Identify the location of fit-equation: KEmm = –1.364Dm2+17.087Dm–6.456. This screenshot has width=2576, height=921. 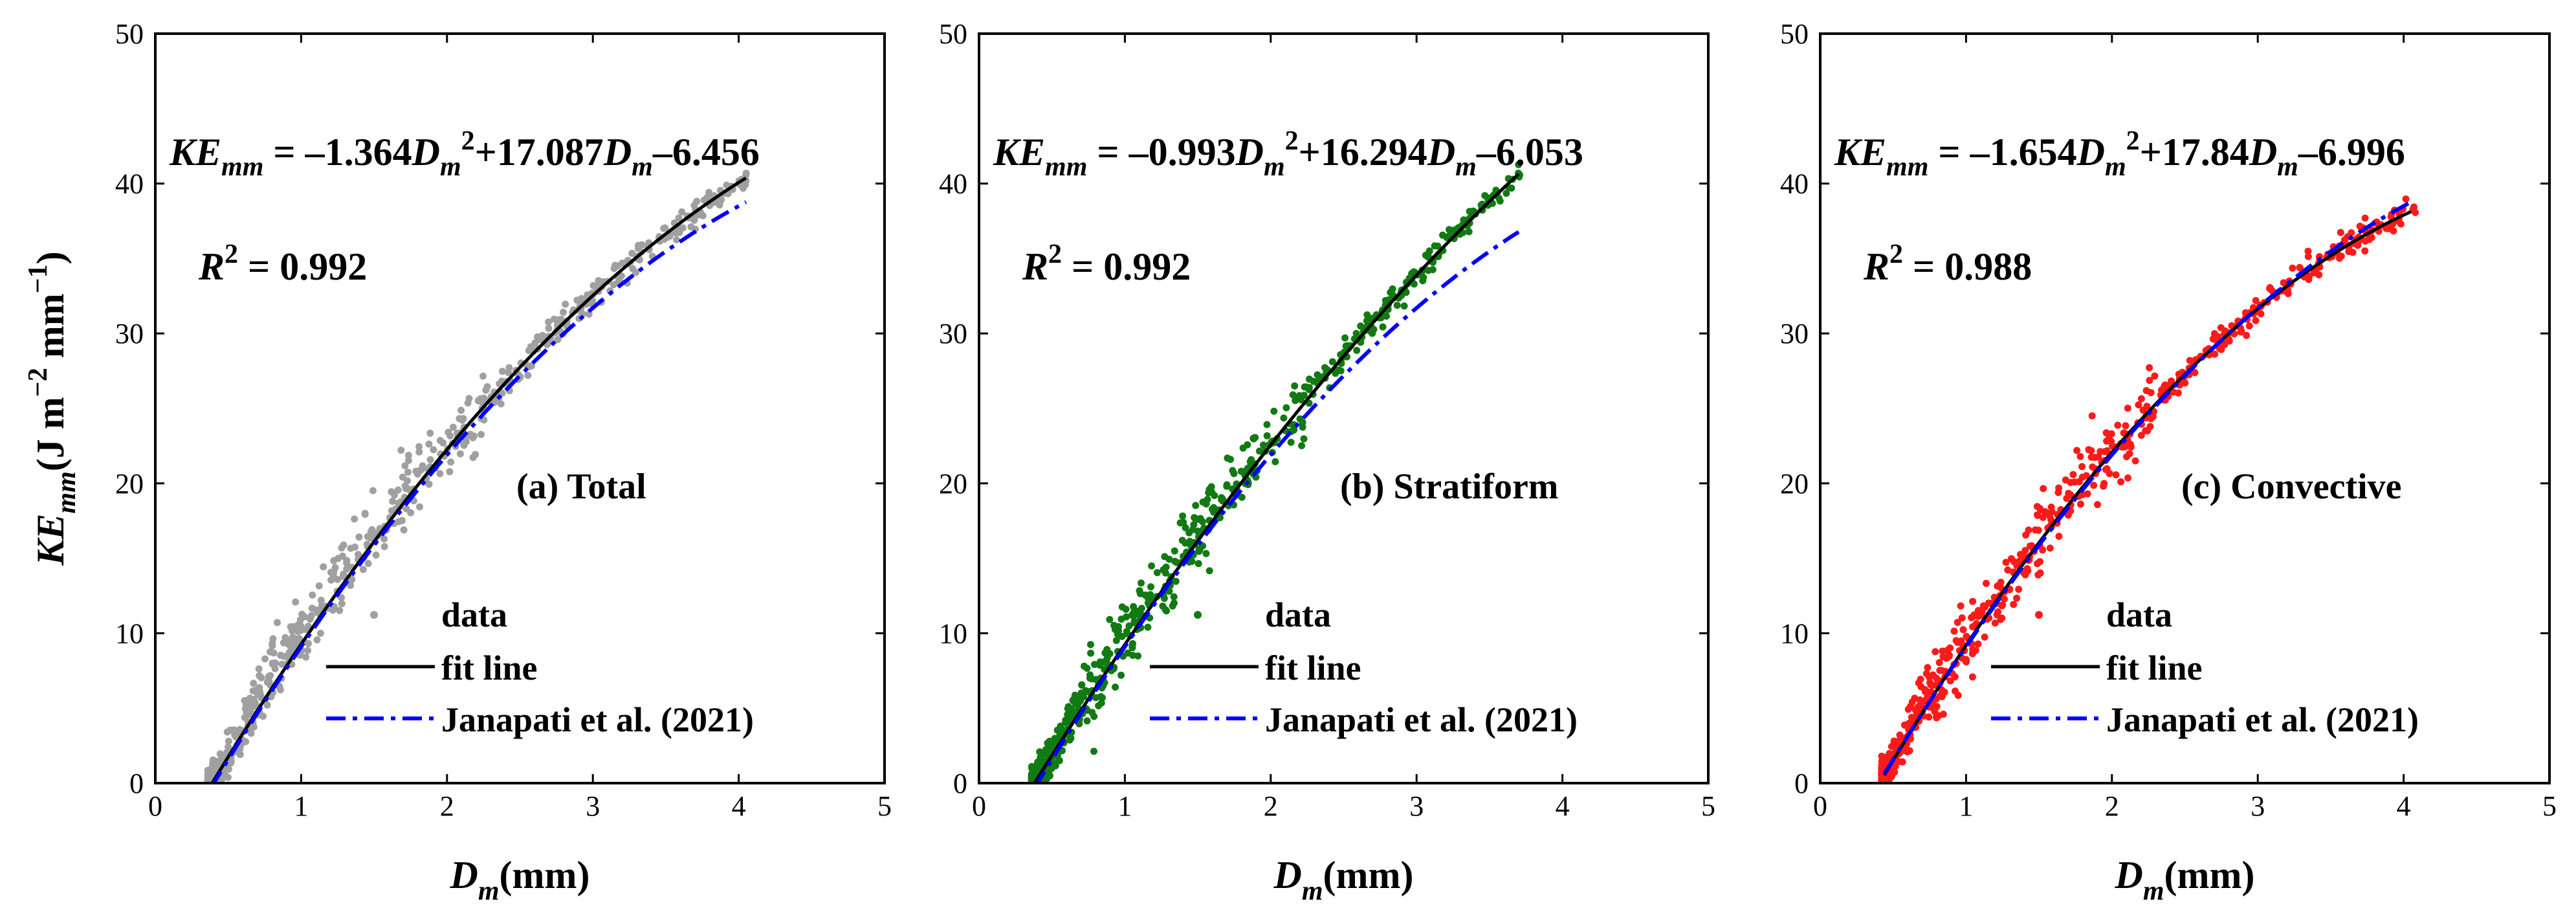
(465, 154).